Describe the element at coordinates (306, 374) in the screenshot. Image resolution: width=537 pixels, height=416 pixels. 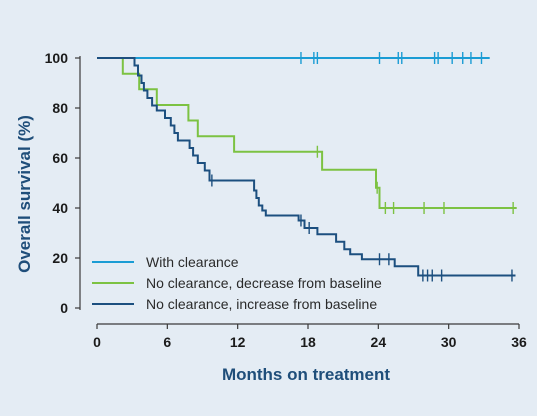
I see `x-axis-title: Months on treatment` at that location.